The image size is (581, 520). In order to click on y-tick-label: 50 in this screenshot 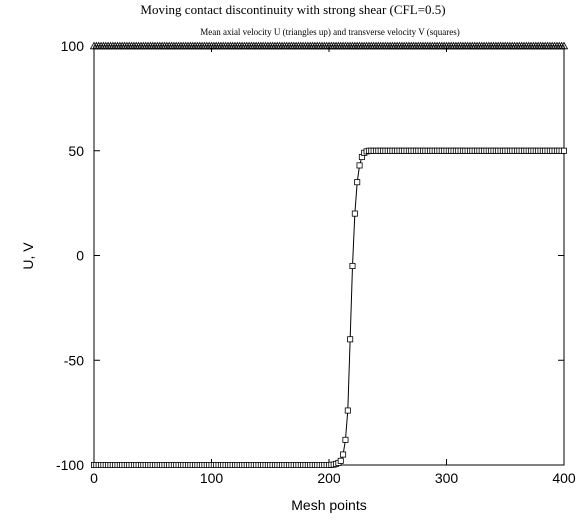, I will do `click(76, 151)`.